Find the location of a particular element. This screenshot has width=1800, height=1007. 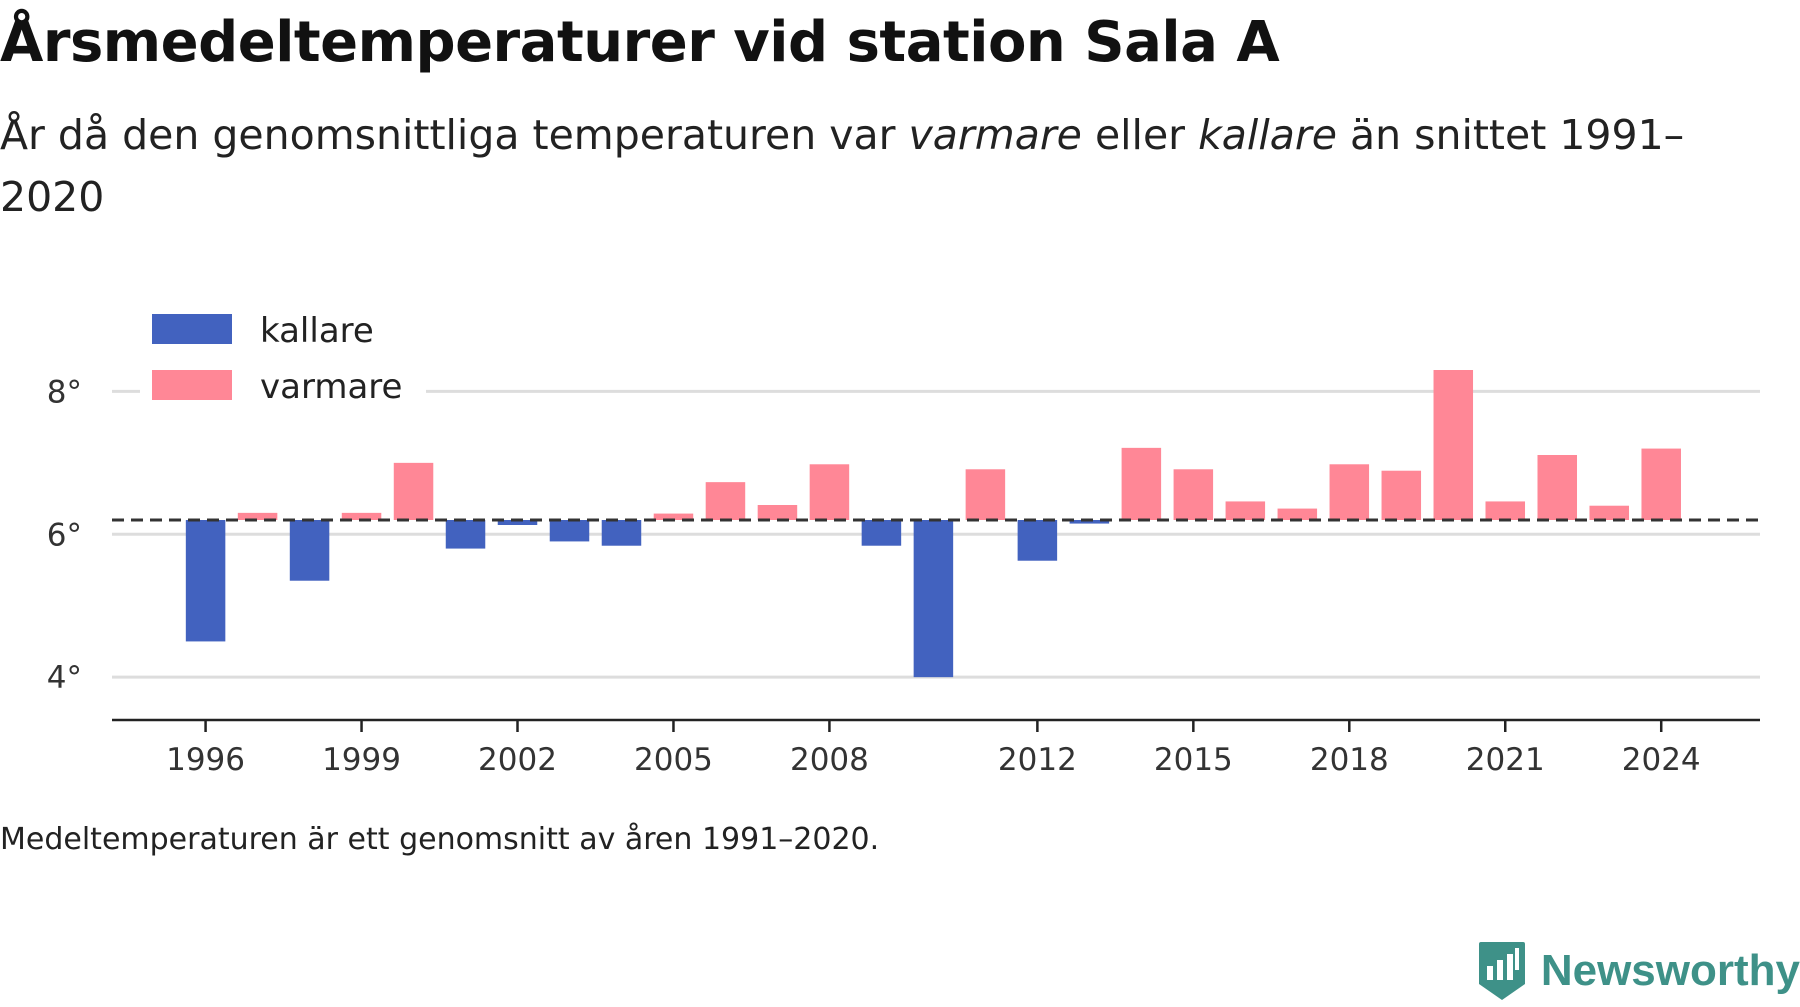

y-tick-label: 4° is located at coordinates (64, 678).